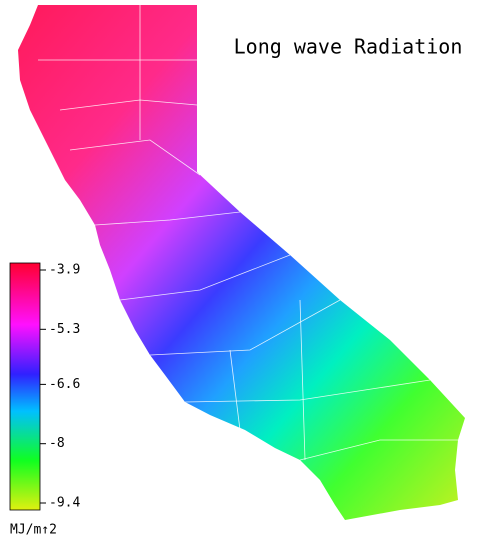 The image size is (500, 550). What do you see at coordinates (33, 530) in the screenshot?
I see `colorbar-unit: MJ/m↑2` at bounding box center [33, 530].